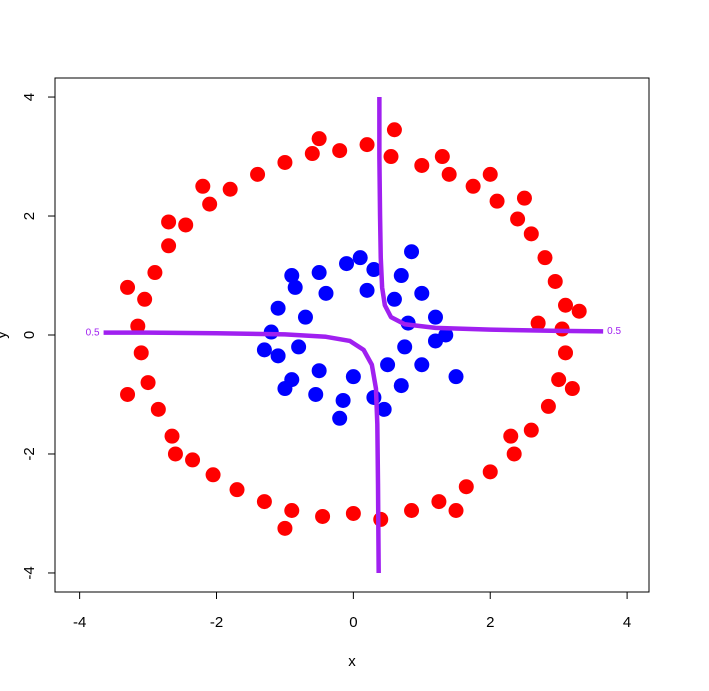 The image size is (709, 691). What do you see at coordinates (353, 622) in the screenshot?
I see `x-tick-label: 0` at bounding box center [353, 622].